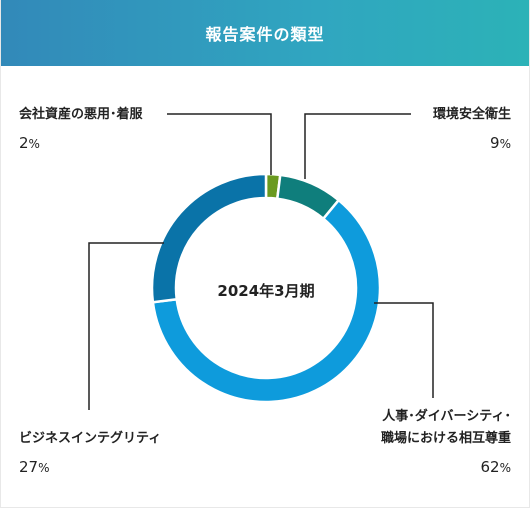  I want to click on label-biz: ビジネスインテグリティ, so click(90, 438).